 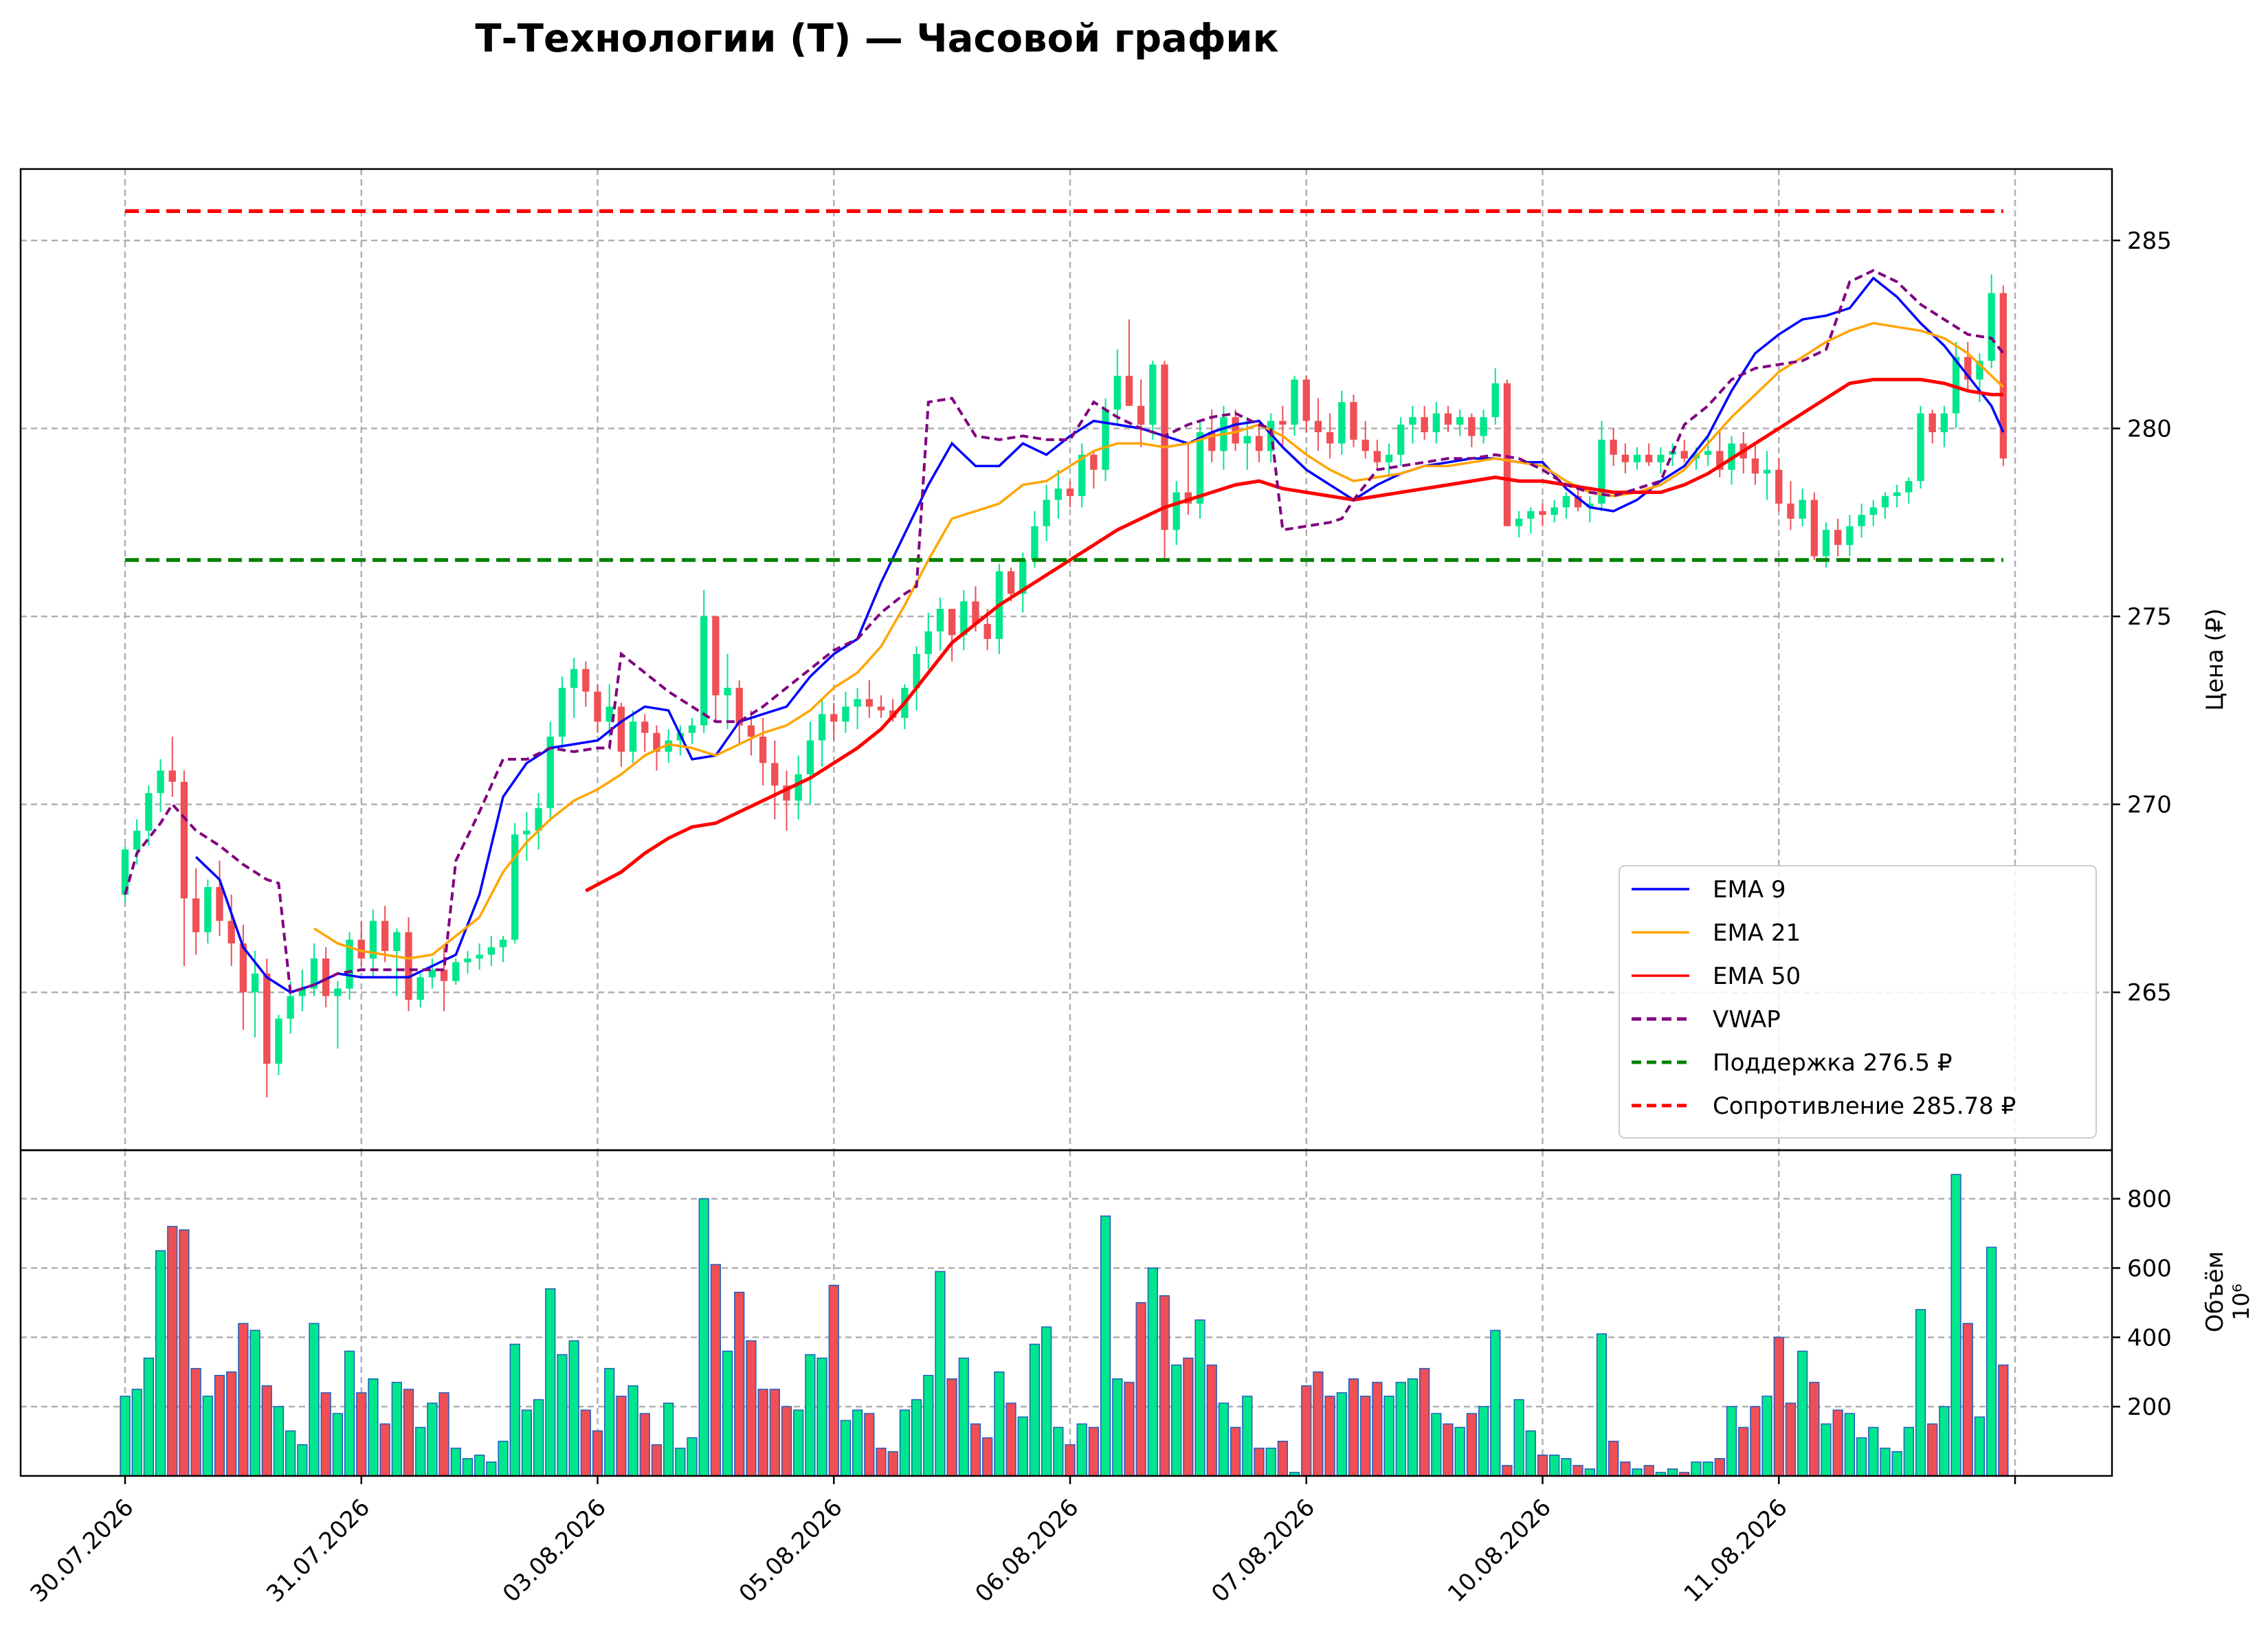 I want to click on x-tick-label: 07.08.2026, so click(x=1263, y=1551).